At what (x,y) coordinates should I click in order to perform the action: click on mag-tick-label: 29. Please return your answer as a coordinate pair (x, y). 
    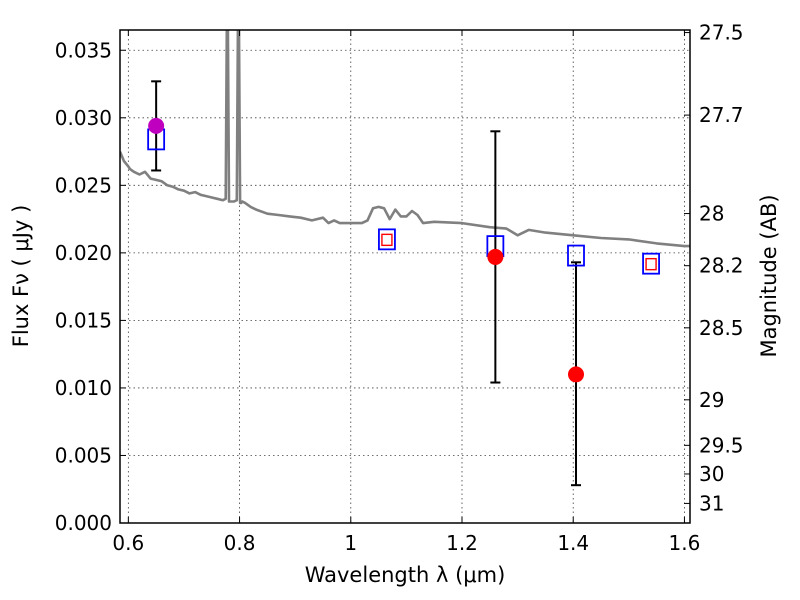
    Looking at the image, I should click on (711, 400).